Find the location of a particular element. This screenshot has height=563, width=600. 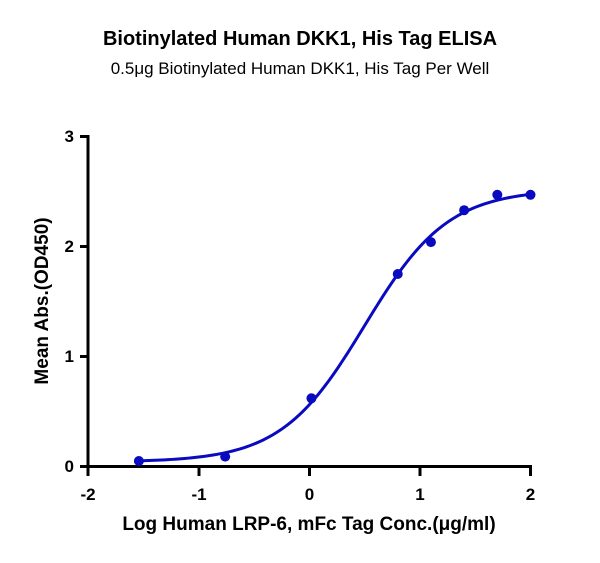

y-tick-label: 2 is located at coordinates (69, 246).